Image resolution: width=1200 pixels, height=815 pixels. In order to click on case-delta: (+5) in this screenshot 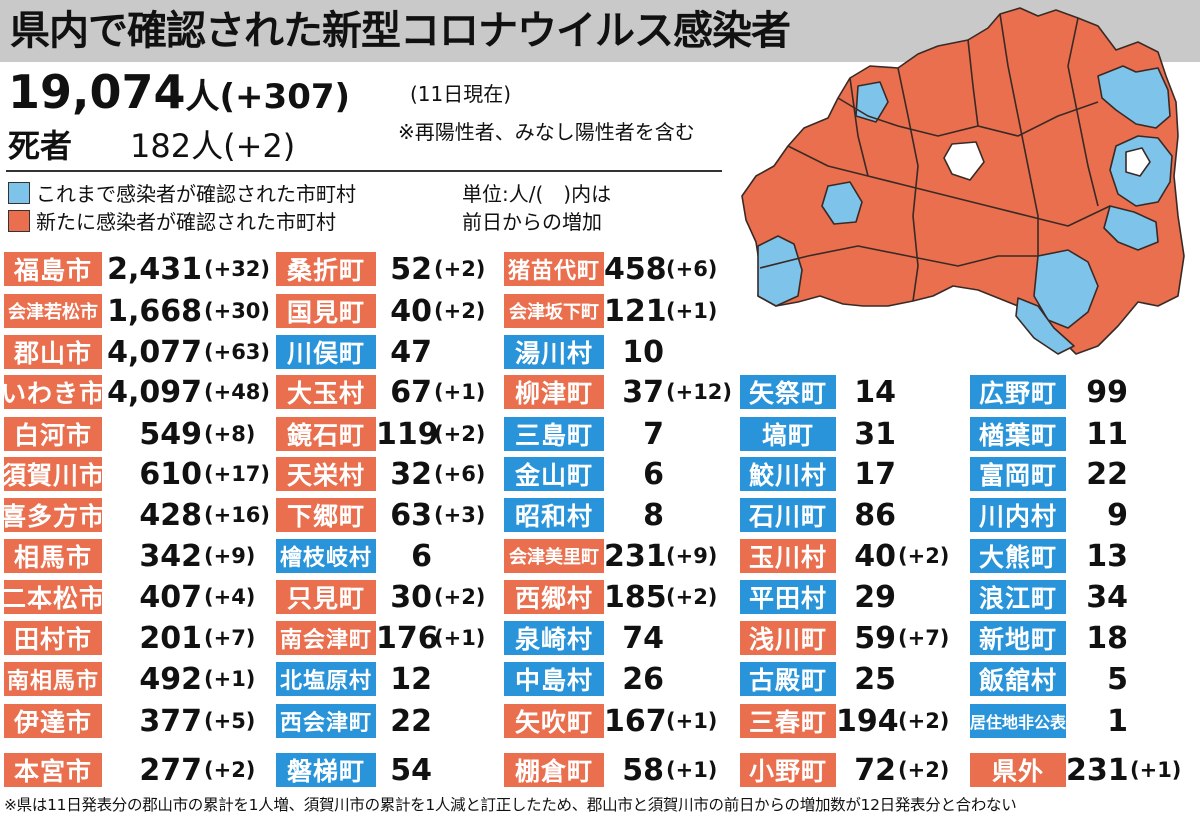, I will do `click(230, 721)`.